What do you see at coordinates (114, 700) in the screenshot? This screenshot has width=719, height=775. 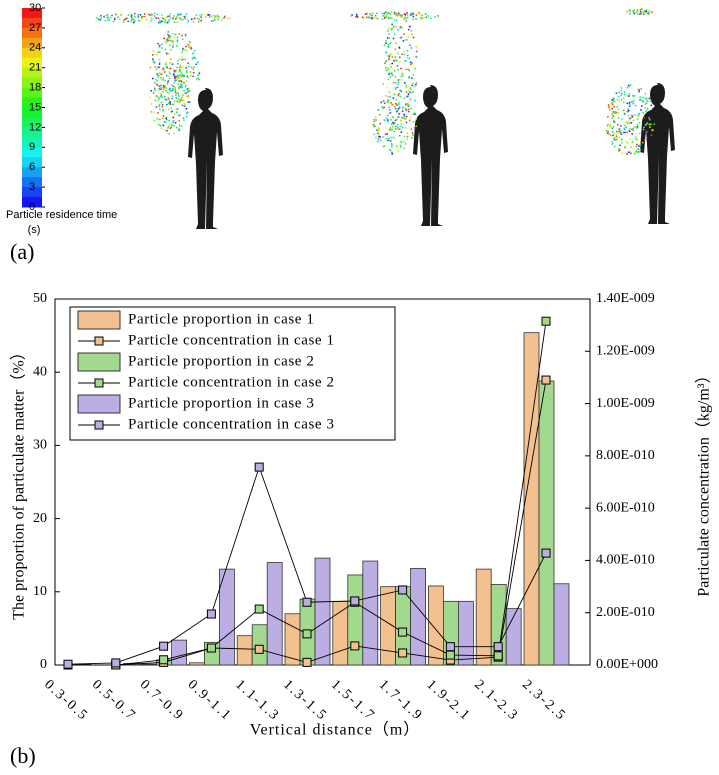 I see `x-tick-label: 0.5-0.7` at bounding box center [114, 700].